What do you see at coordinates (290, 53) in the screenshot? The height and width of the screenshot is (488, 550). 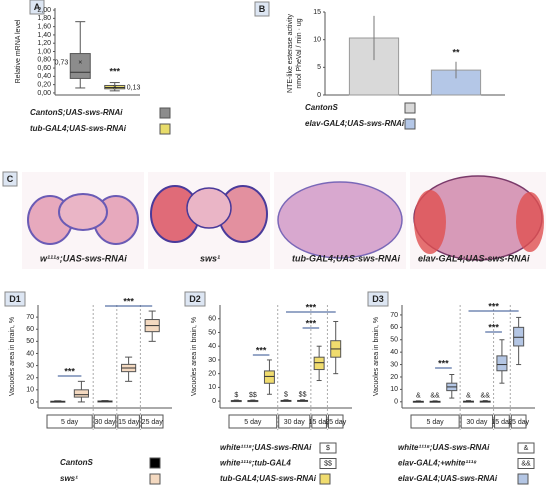 I see `y-axis-label: NTE-like esterase activity` at bounding box center [290, 53].